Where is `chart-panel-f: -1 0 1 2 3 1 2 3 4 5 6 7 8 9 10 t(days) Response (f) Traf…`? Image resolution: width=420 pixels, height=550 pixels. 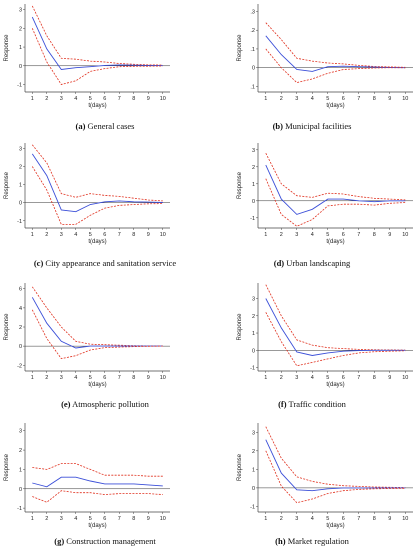 chart-panel-f: -1 0 1 2 3 1 2 3 4 5 6 7 8 9 10 t(days) Response (f) Traf… is located at coordinates (325, 346).